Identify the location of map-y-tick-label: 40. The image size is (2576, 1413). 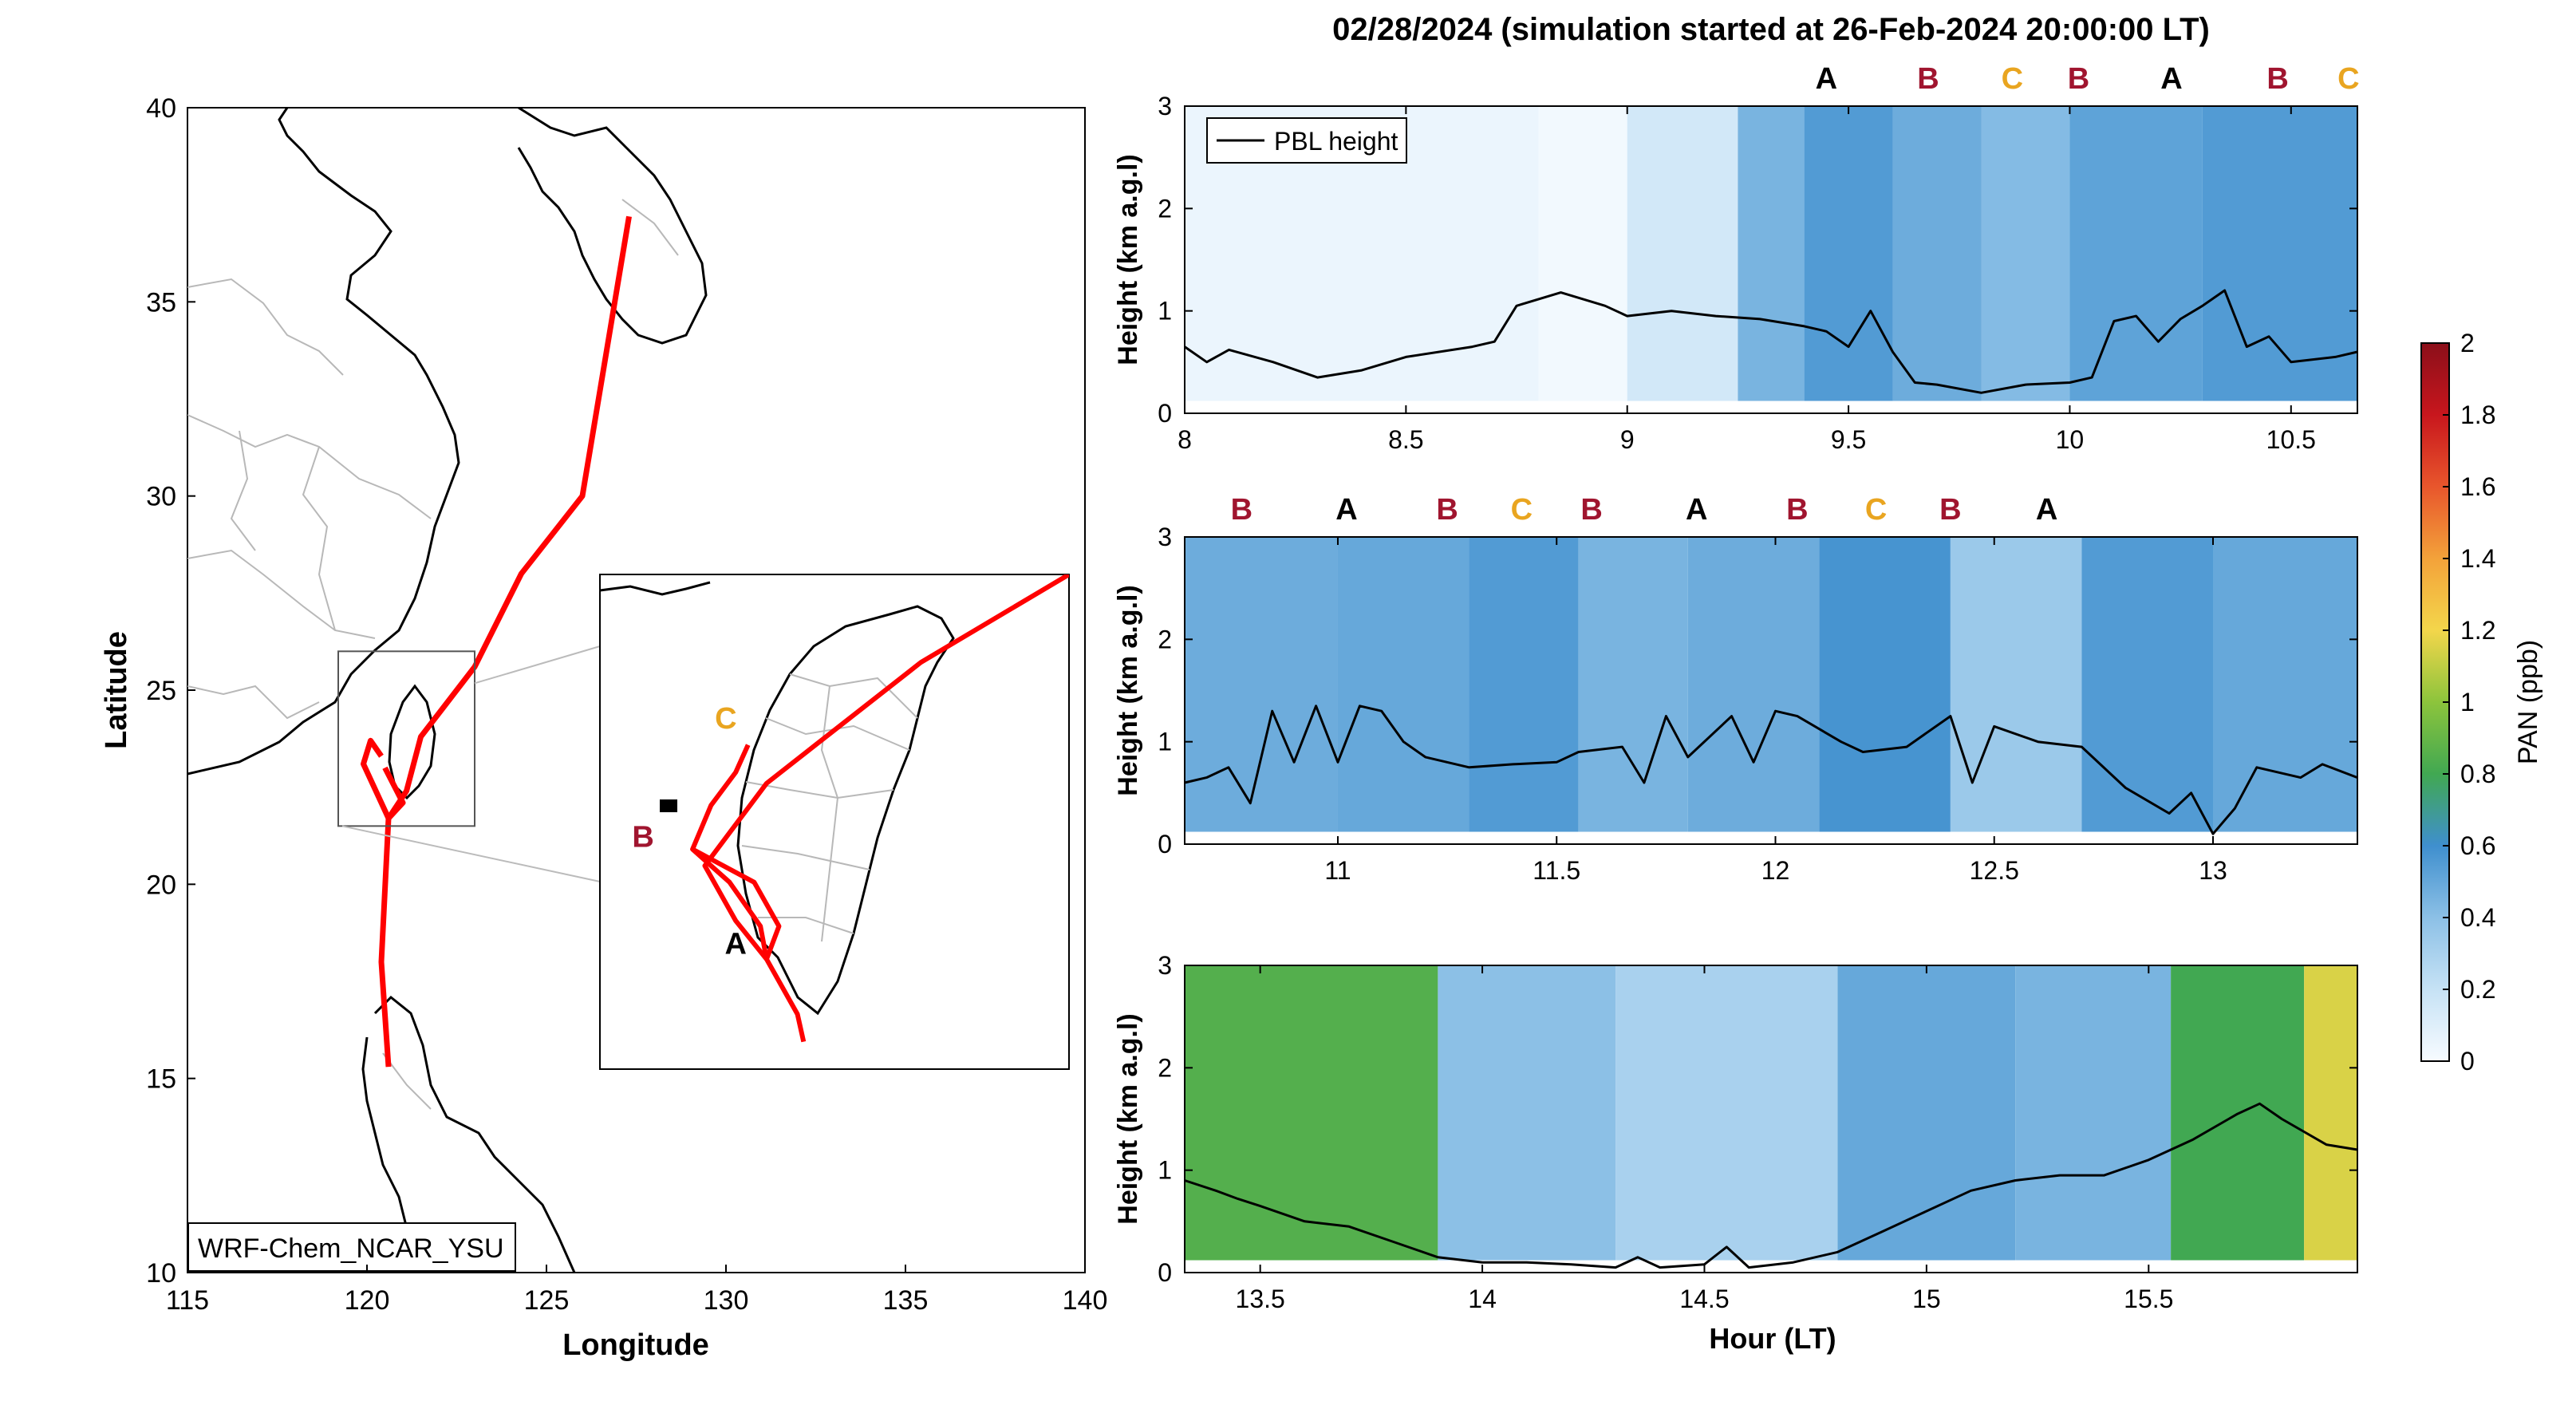
(161, 108).